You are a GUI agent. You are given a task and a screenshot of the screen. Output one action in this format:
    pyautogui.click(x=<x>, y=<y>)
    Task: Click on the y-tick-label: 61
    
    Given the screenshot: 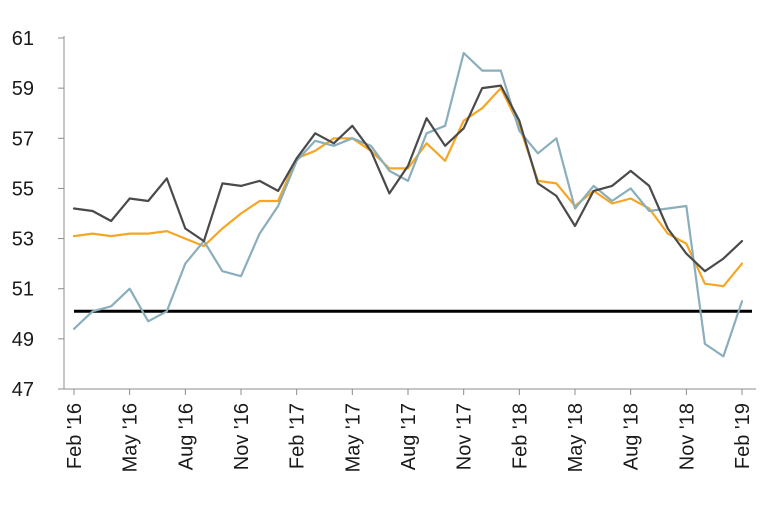 What is the action you would take?
    pyautogui.click(x=23, y=39)
    